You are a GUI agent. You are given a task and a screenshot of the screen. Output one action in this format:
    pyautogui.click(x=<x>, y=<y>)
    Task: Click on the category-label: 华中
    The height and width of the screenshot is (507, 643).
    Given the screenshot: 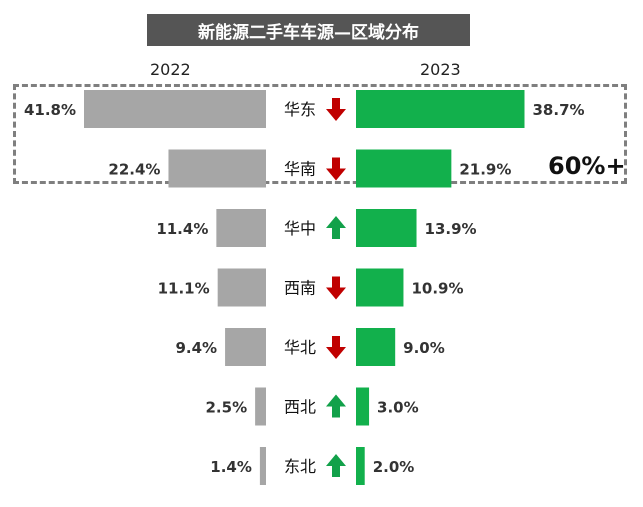 What is the action you would take?
    pyautogui.click(x=300, y=228)
    